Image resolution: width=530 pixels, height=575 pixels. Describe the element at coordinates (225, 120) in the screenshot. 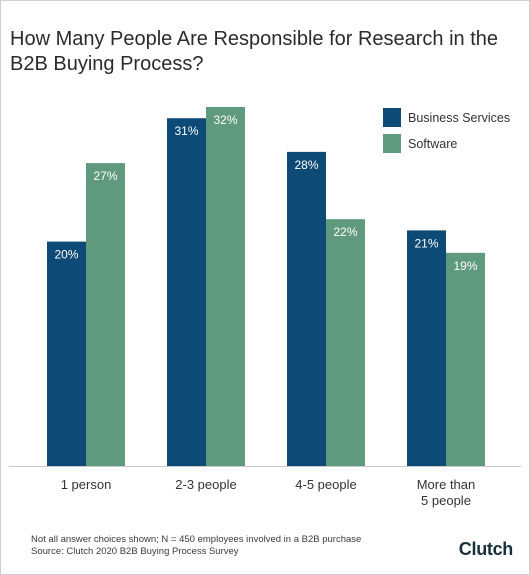

I see `data-label: 32%` at that location.